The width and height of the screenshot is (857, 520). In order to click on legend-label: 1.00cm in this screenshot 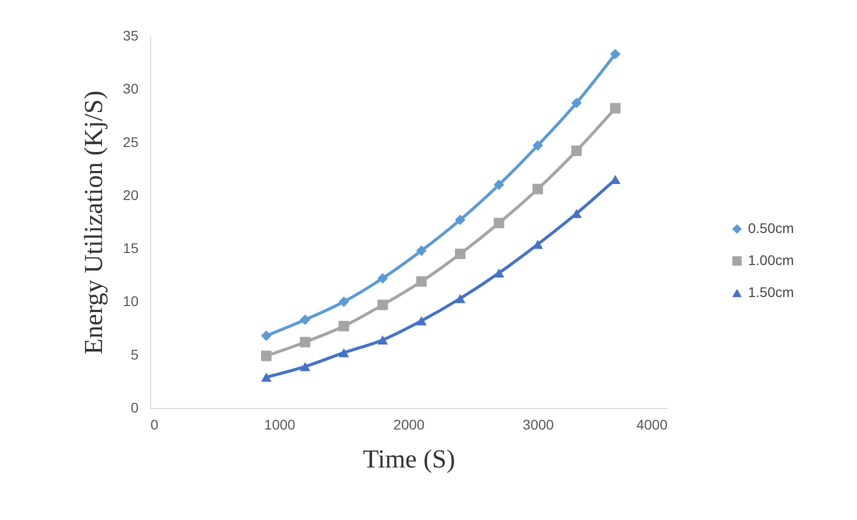, I will do `click(771, 260)`.